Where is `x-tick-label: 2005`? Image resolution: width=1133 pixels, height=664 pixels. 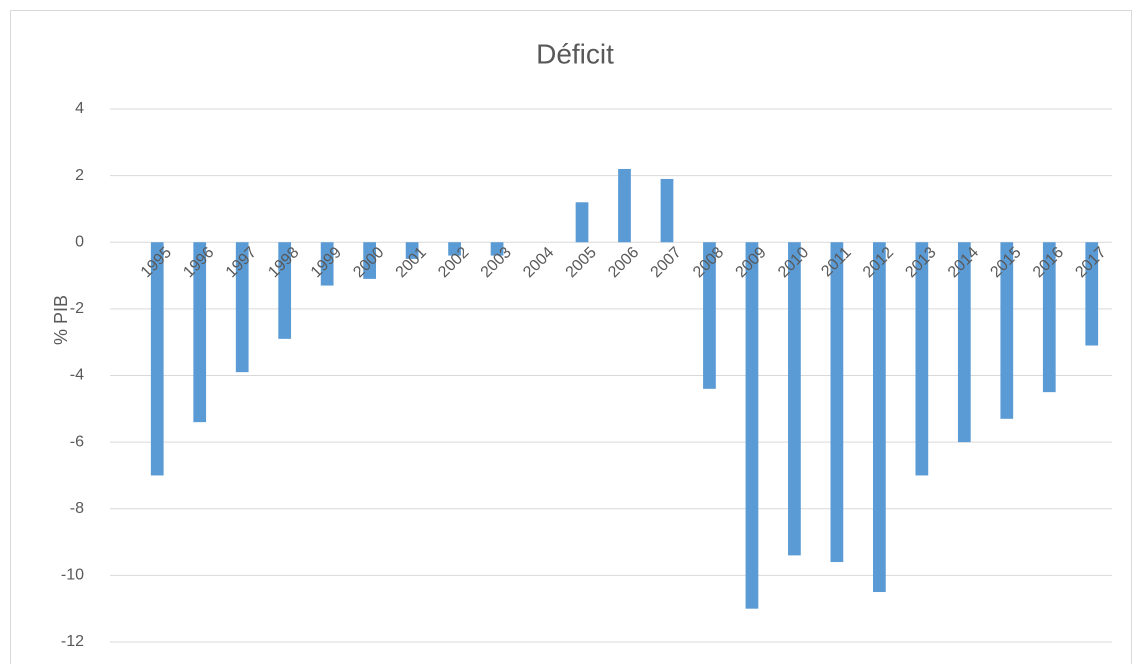 x-tick-label: 2005 is located at coordinates (581, 262).